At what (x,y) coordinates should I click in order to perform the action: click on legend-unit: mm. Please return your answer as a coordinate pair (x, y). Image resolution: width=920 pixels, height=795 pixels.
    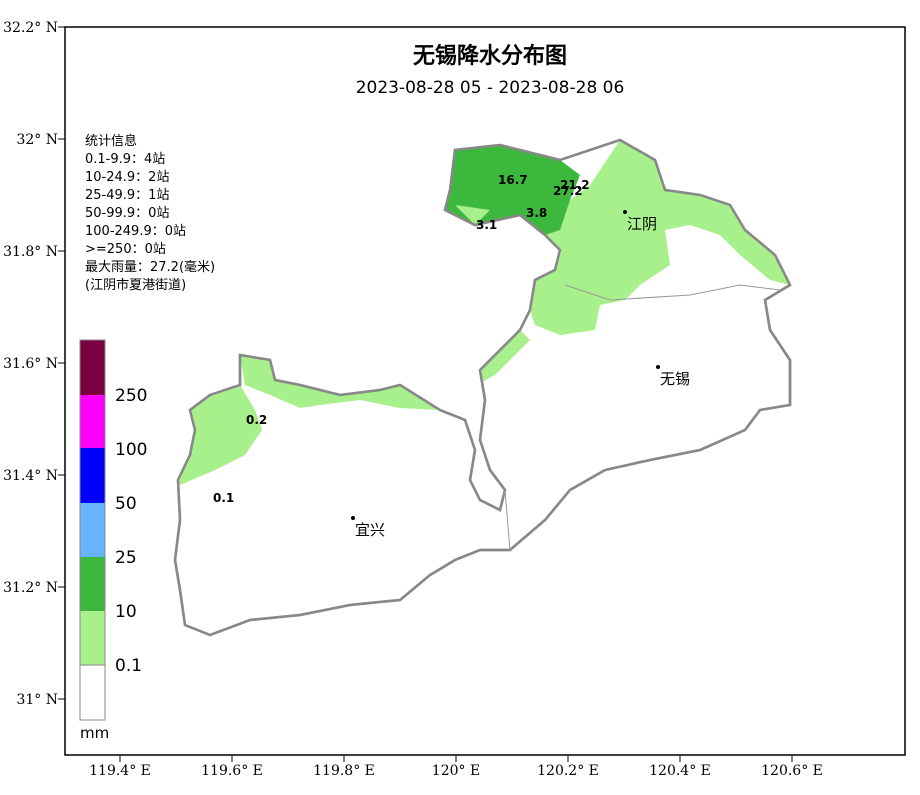
    Looking at the image, I should click on (94, 733).